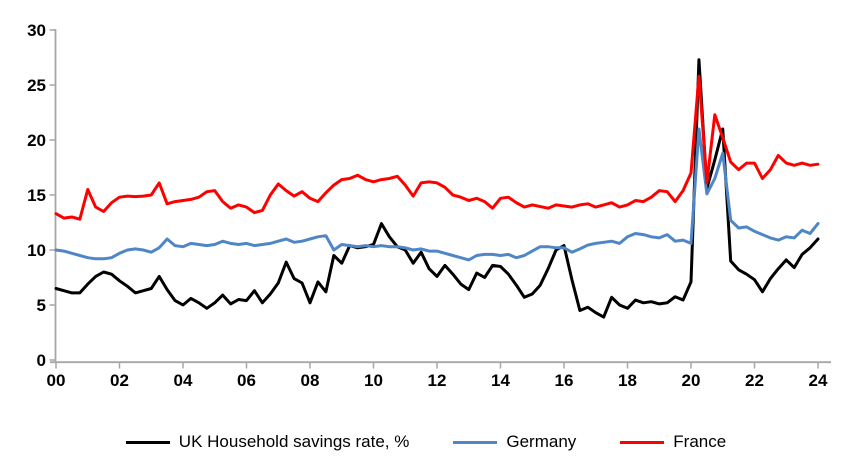  Describe the element at coordinates (475, 442) in the screenshot. I see `germany-line-swatch` at that location.